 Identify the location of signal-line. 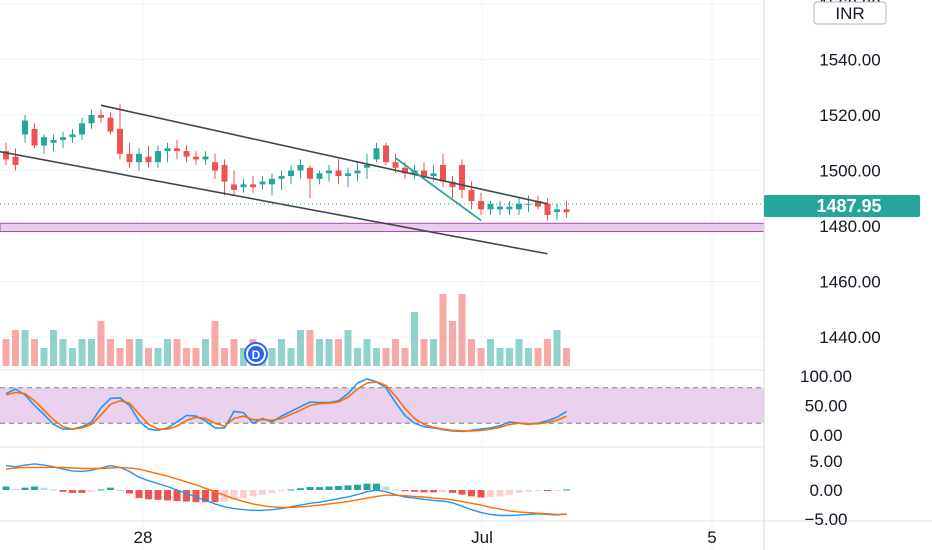
(286, 491).